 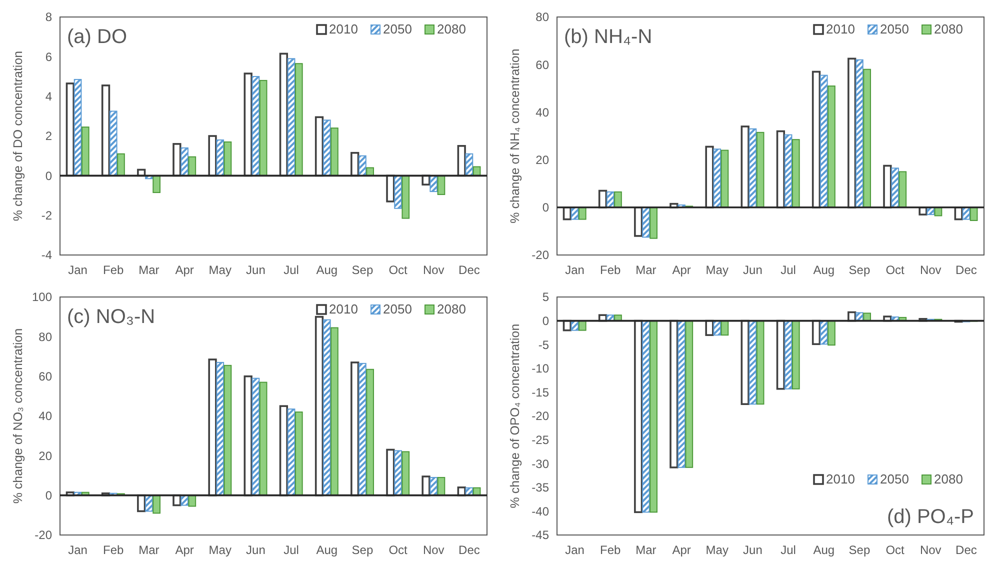 What do you see at coordinates (515, 416) in the screenshot?
I see `y-axis-title: % change of OPO₄ concentration` at bounding box center [515, 416].